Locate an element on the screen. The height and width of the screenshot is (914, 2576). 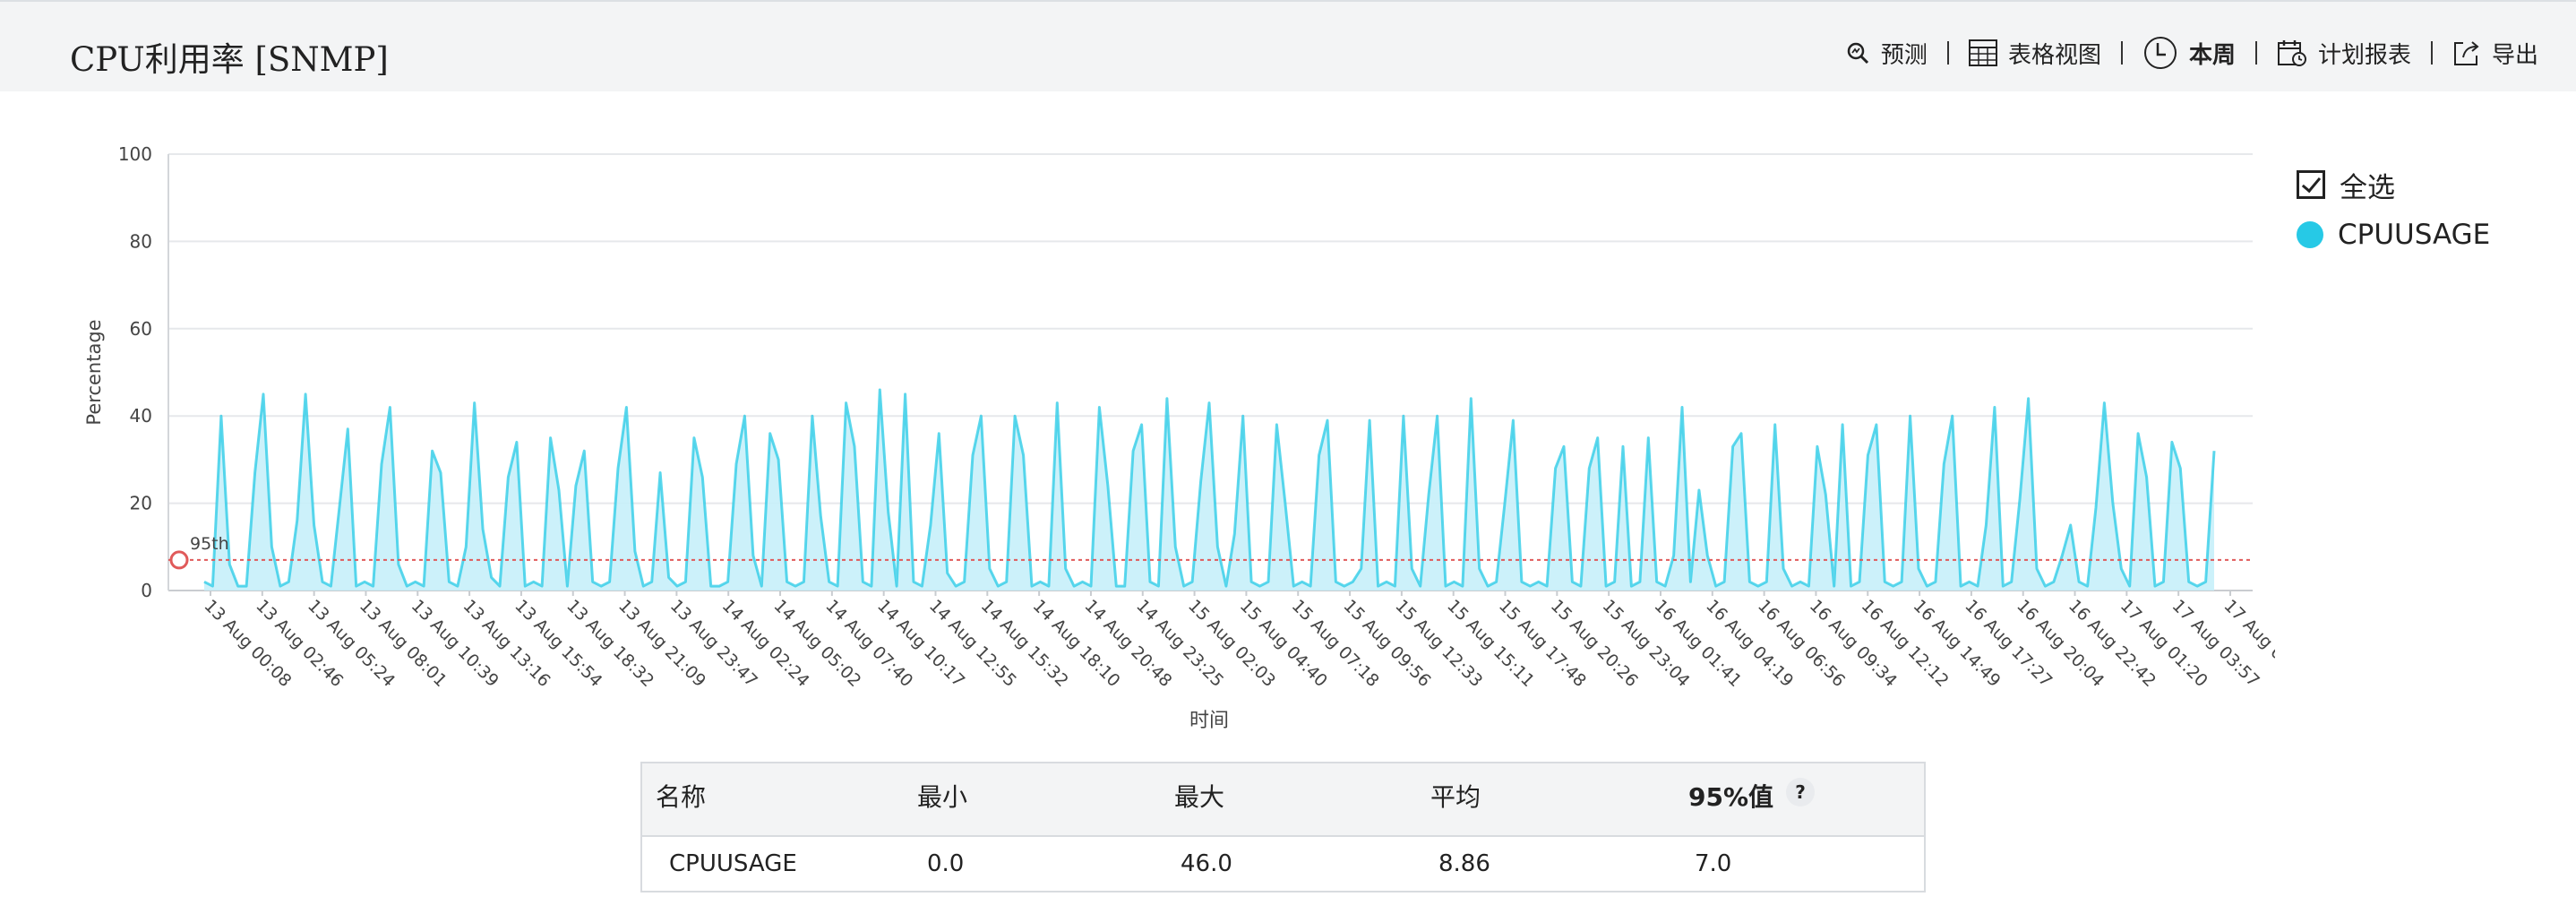
header-min: 最小 is located at coordinates (942, 797).